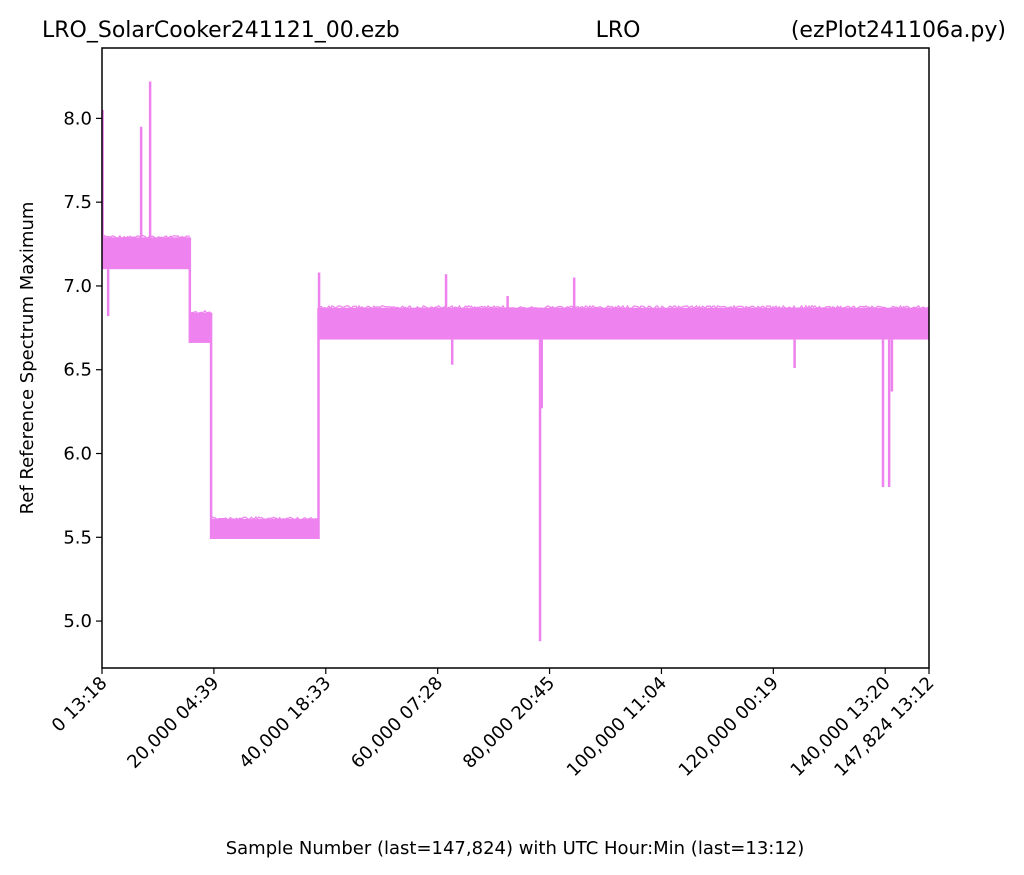 The height and width of the screenshot is (875, 1024). Describe the element at coordinates (618, 30) in the screenshot. I see `chart-title-center: LRO` at that location.